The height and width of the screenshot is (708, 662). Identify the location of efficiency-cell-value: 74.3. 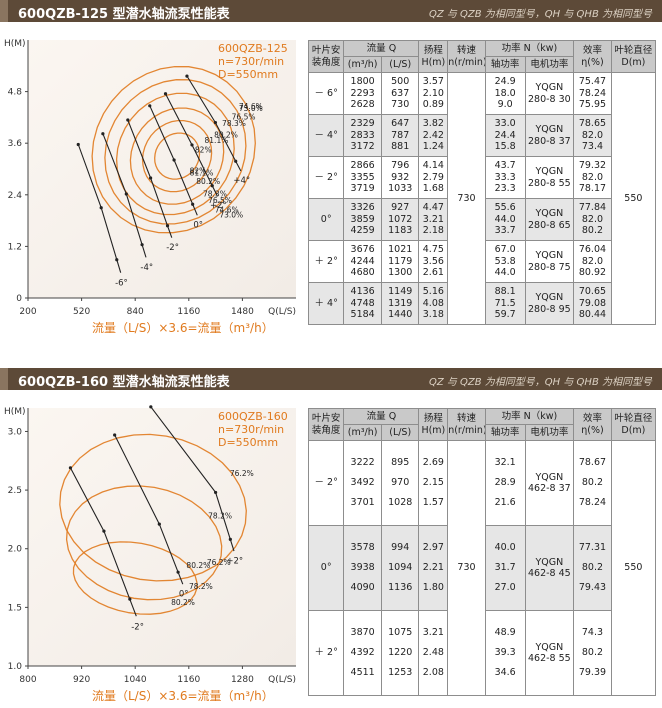
(592, 632).